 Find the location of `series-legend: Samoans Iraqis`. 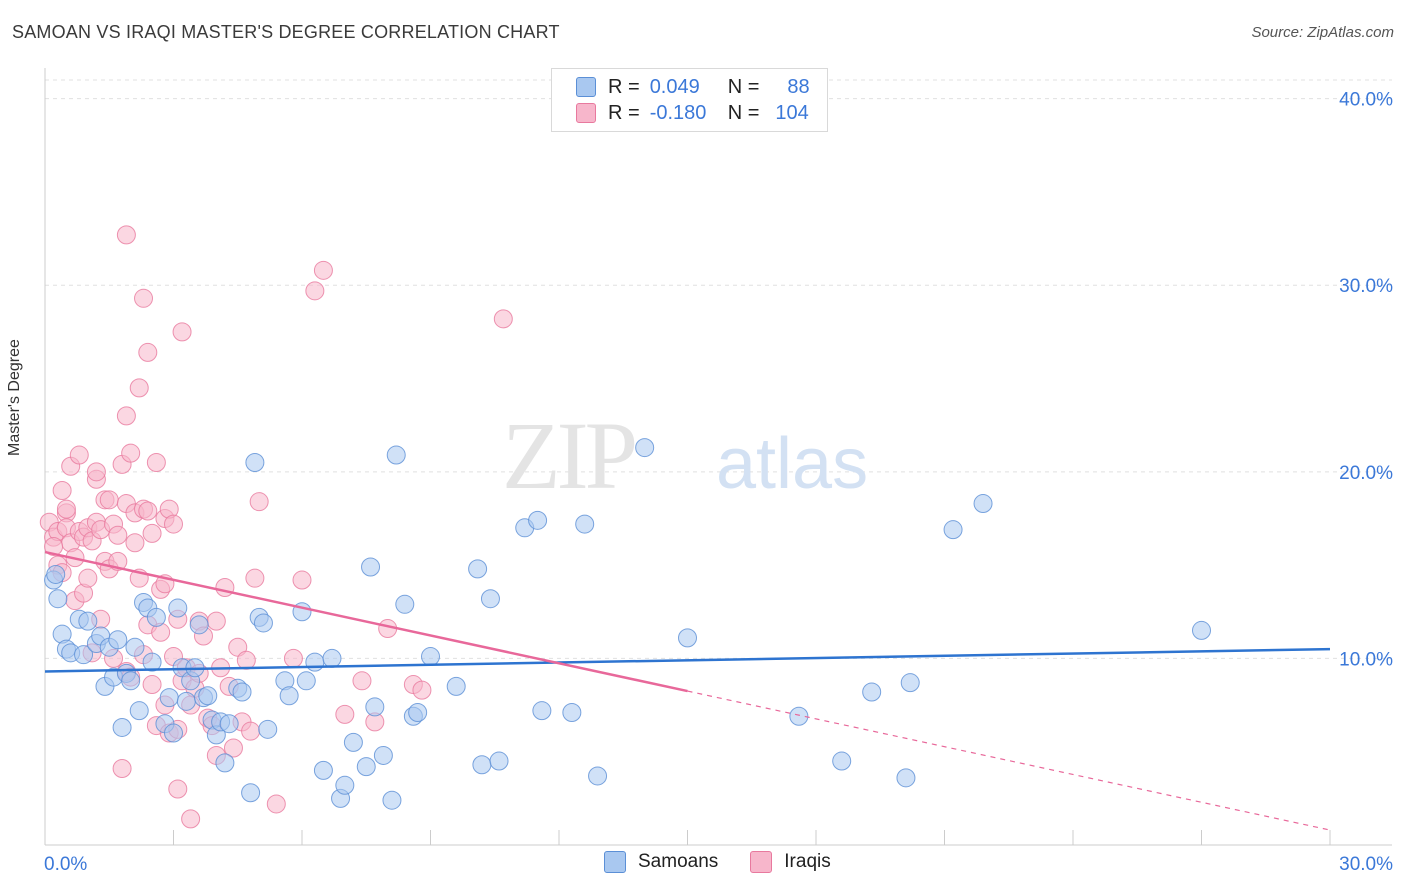

series-legend: Samoans Iraqis is located at coordinates (733, 862).